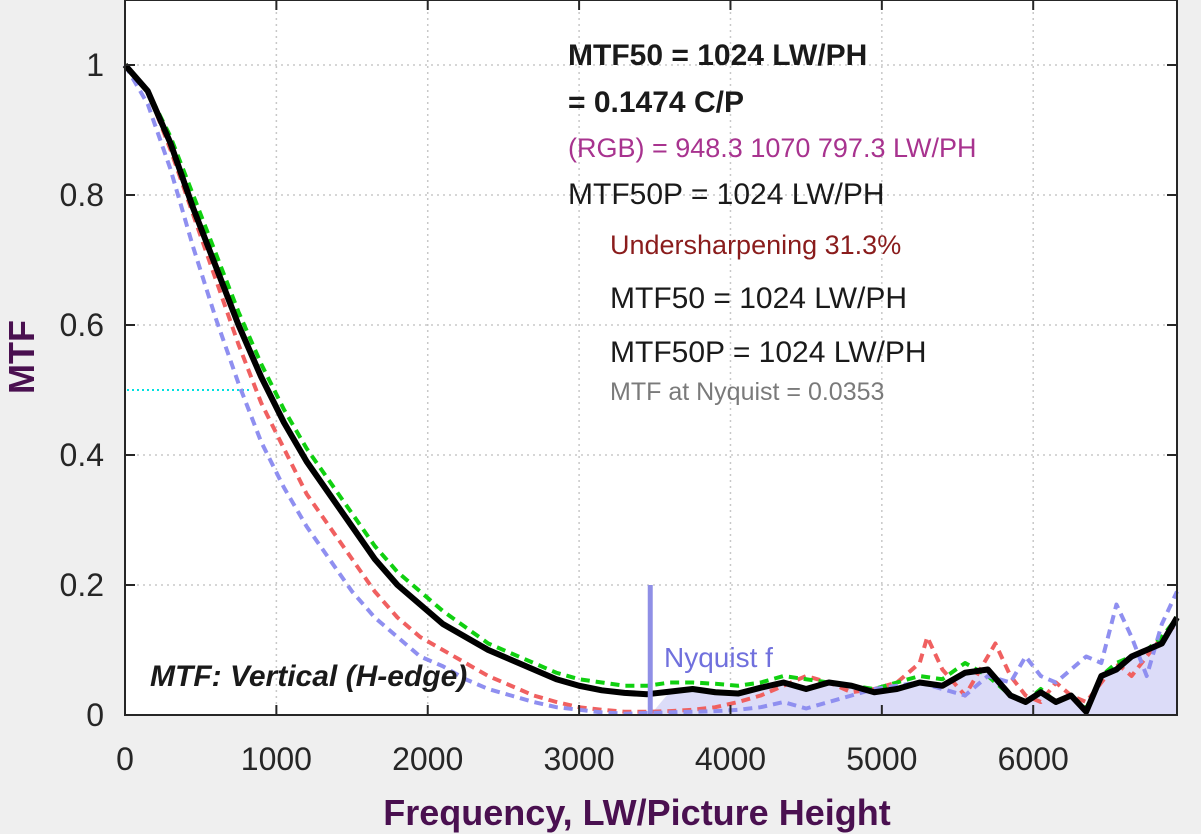 The image size is (1201, 834). I want to click on x-tick-label: 0, so click(125, 759).